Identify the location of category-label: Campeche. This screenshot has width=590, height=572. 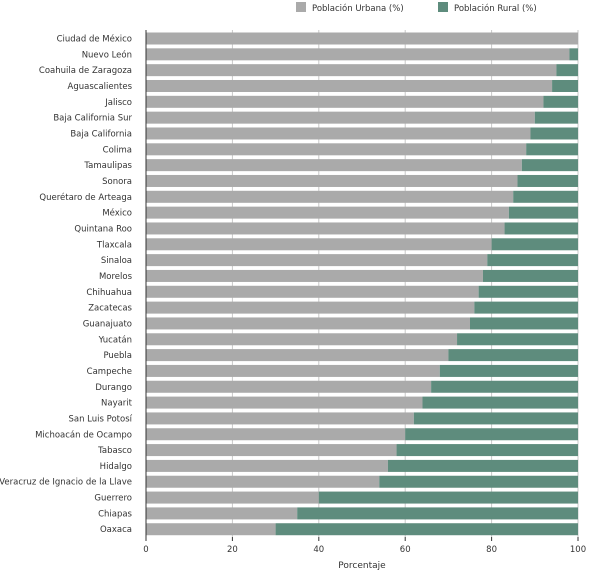
(109, 372).